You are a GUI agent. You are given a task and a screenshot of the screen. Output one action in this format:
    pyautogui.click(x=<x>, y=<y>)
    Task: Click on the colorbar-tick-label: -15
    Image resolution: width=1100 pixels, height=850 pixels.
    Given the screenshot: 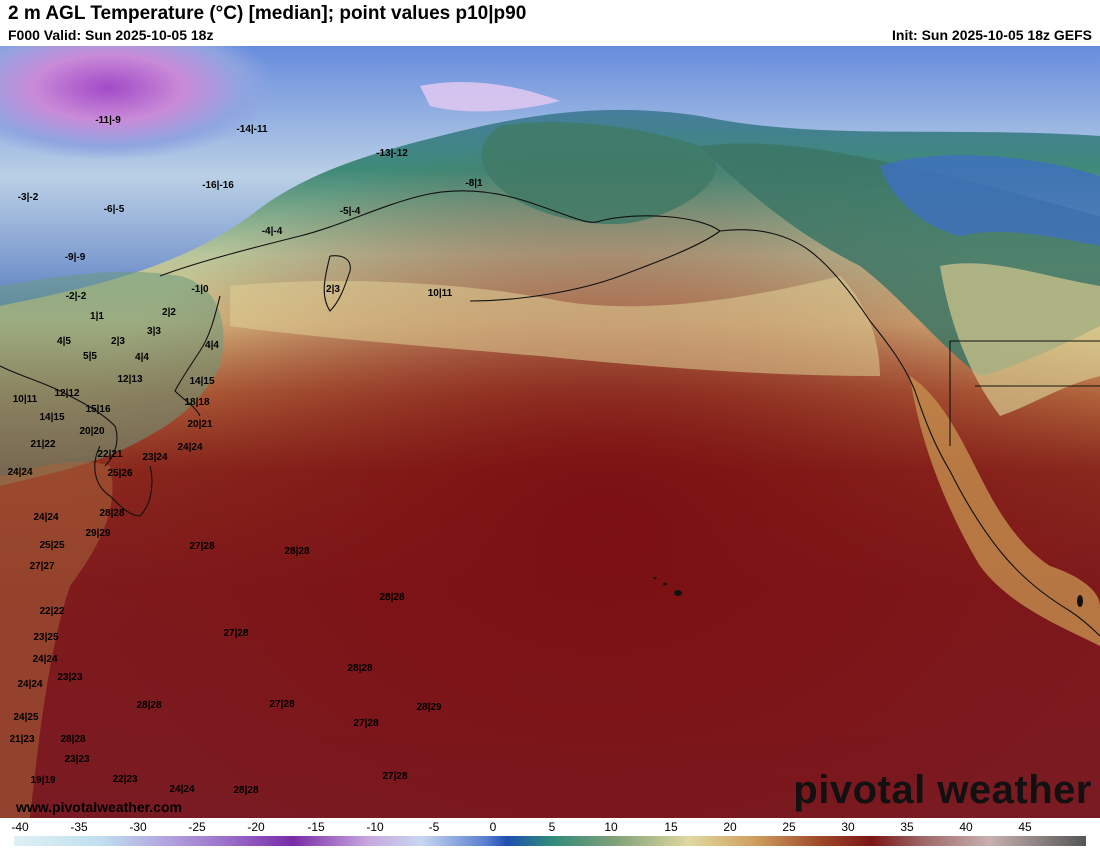 What is the action you would take?
    pyautogui.click(x=316, y=827)
    